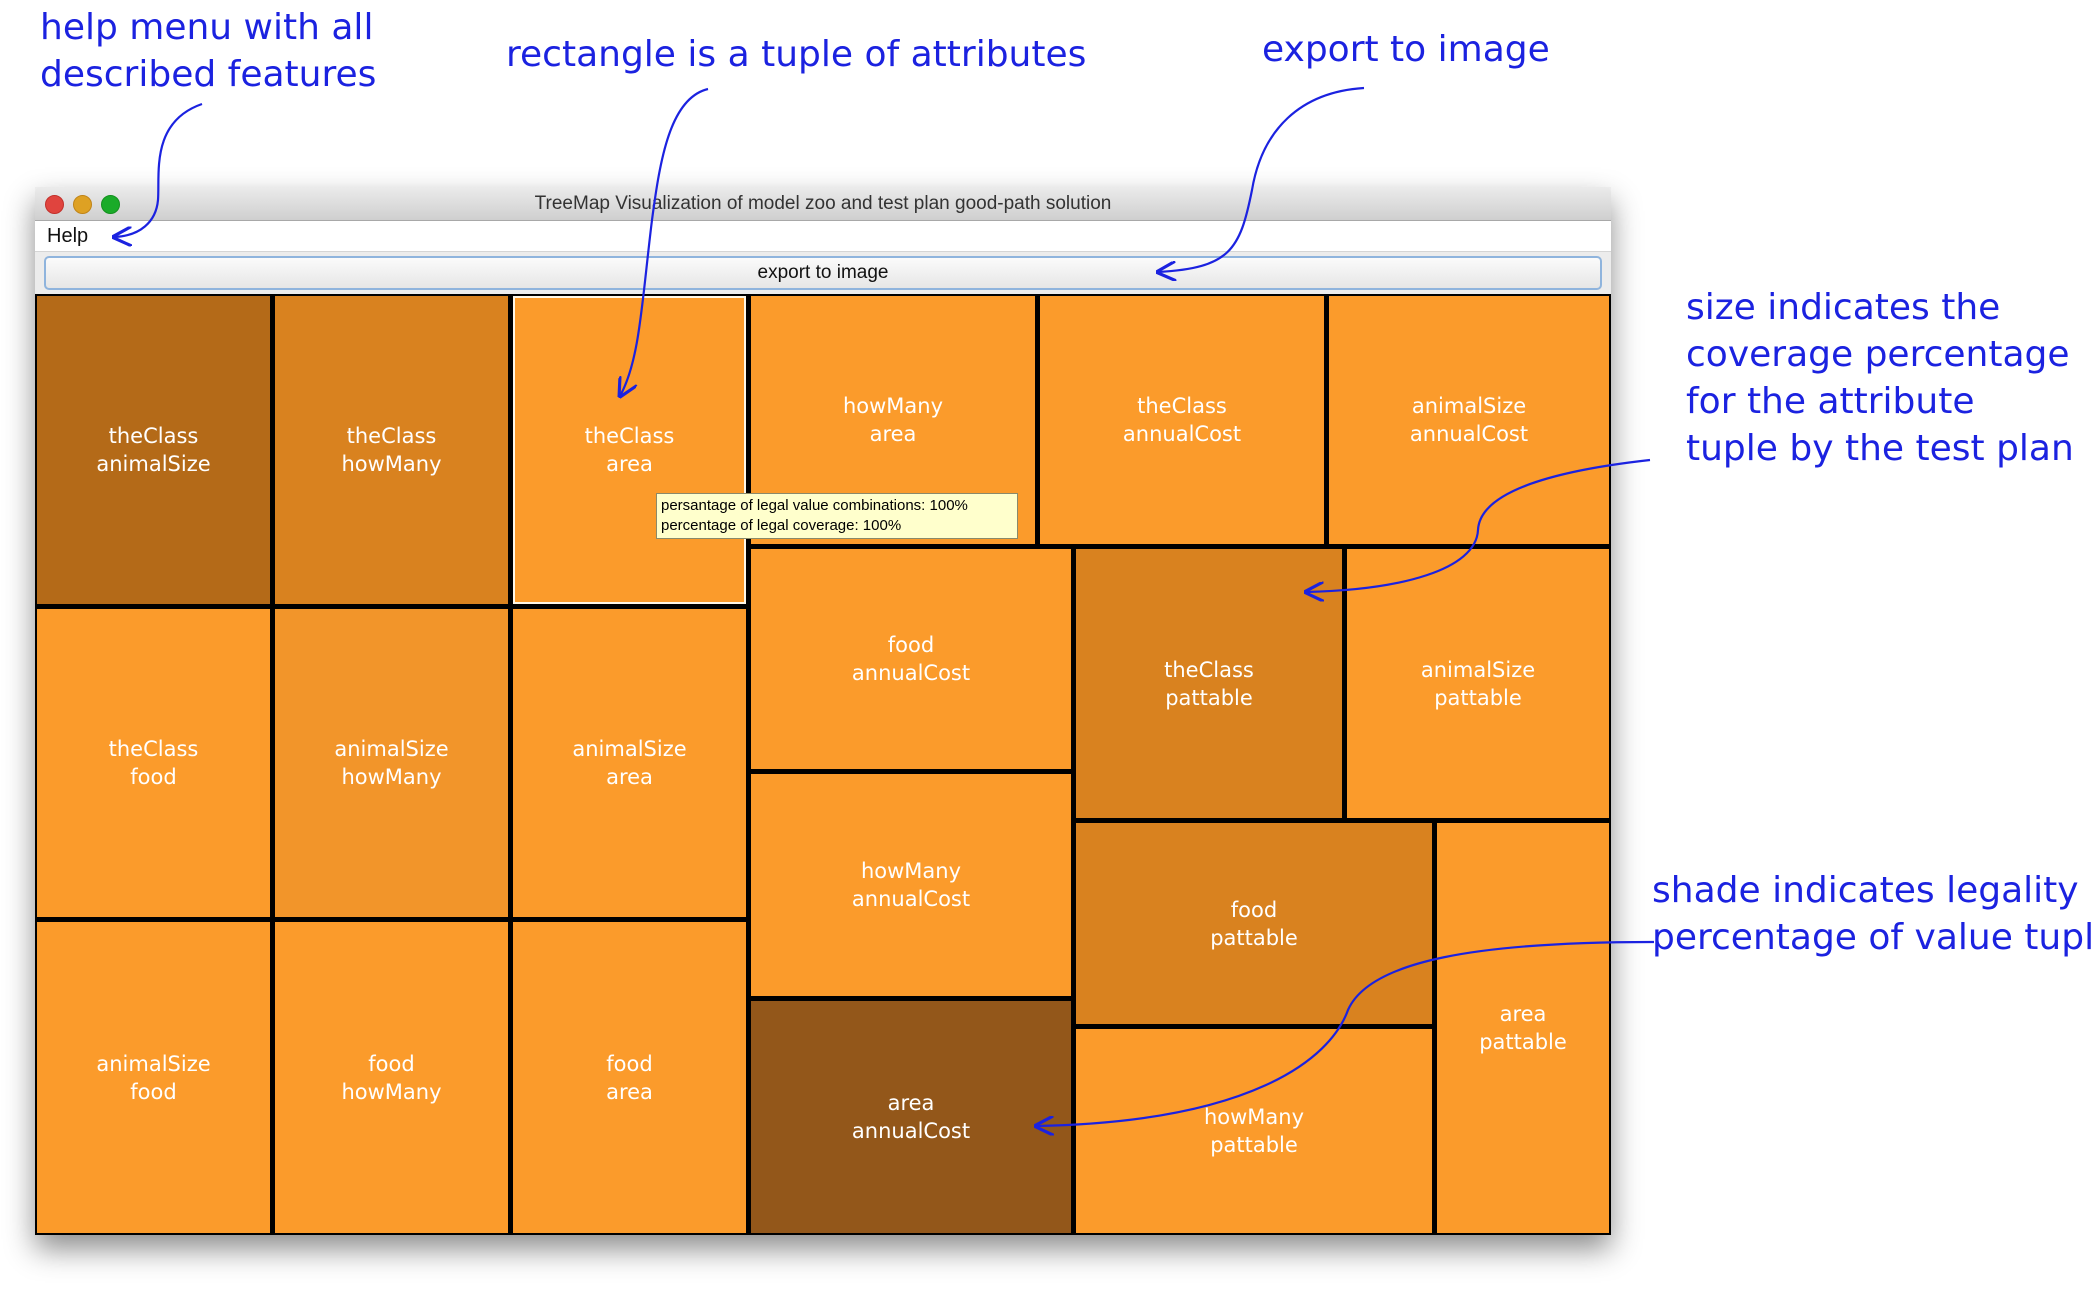  Describe the element at coordinates (153, 450) in the screenshot. I see `treemap-tile: theClass animalSize` at that location.